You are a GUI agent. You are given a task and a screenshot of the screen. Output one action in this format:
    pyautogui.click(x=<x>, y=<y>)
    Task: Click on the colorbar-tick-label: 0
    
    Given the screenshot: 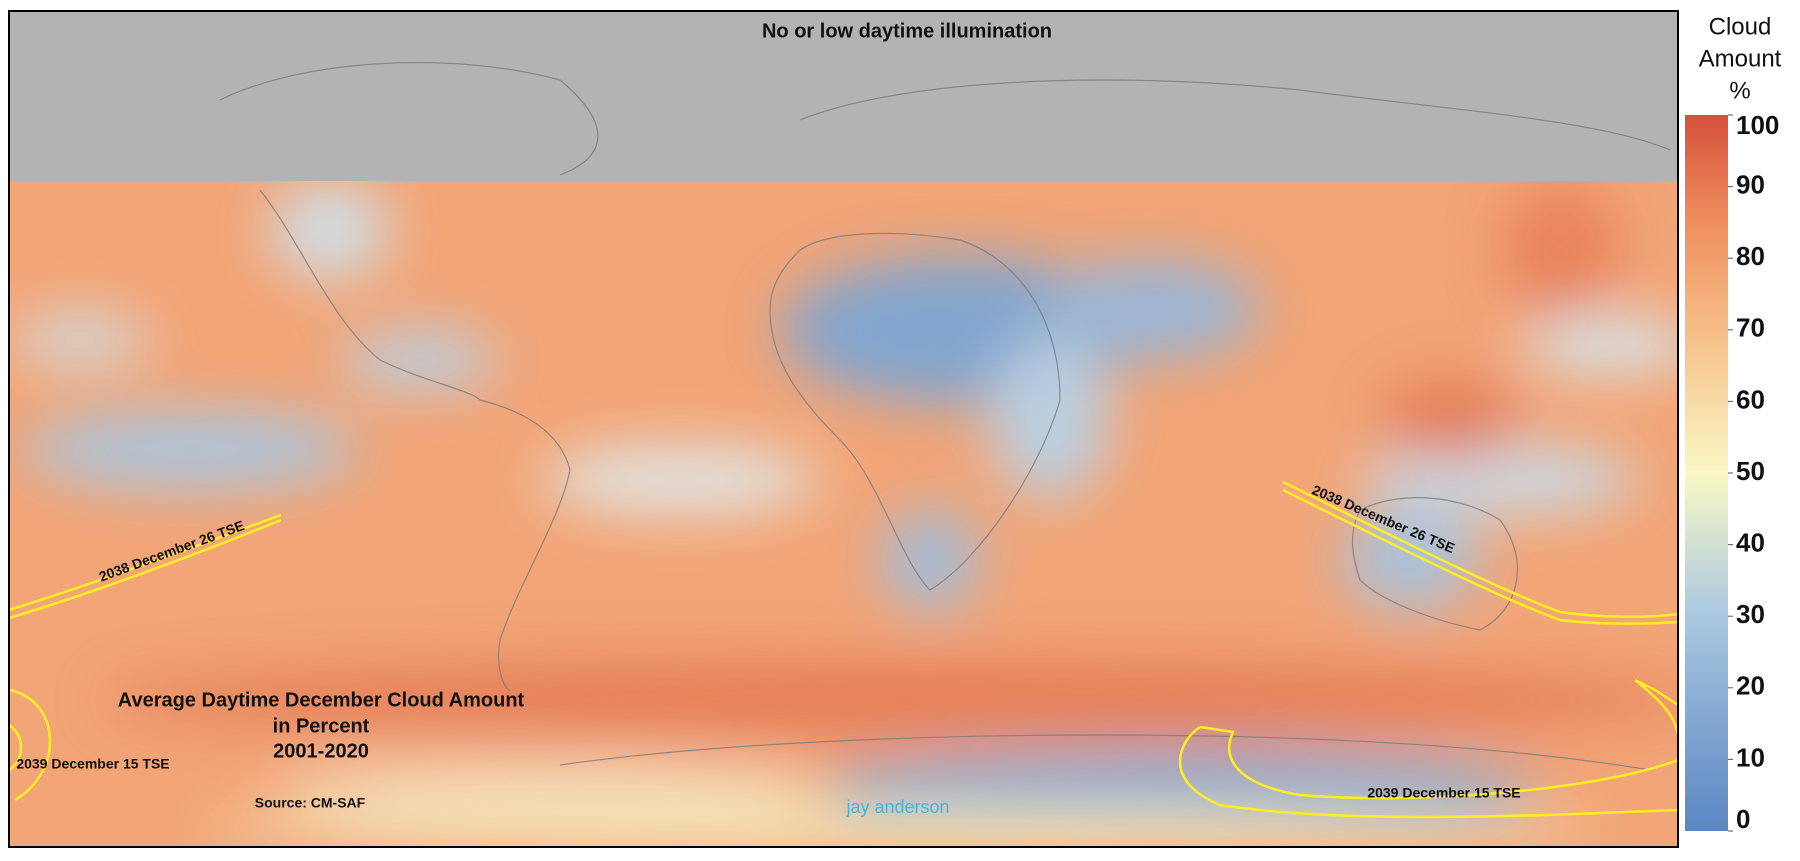 What is the action you would take?
    pyautogui.click(x=1743, y=819)
    